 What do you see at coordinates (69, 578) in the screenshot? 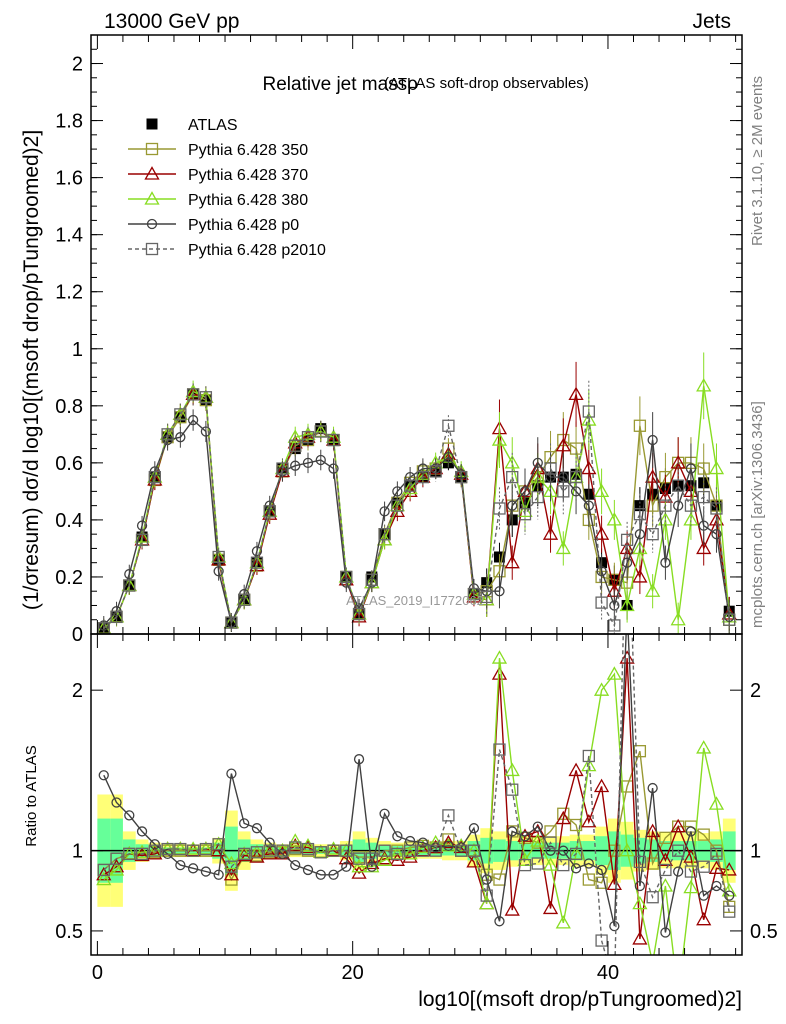
I see `y-tick-label: 0.2` at bounding box center [69, 578].